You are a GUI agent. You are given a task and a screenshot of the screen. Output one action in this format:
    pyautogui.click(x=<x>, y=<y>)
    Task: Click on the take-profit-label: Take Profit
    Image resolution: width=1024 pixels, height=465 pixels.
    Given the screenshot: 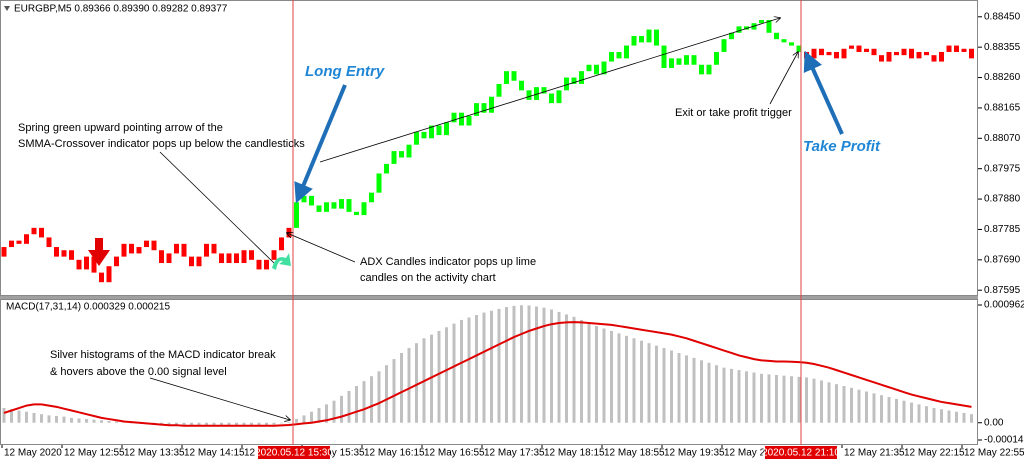 What is the action you would take?
    pyautogui.click(x=842, y=146)
    